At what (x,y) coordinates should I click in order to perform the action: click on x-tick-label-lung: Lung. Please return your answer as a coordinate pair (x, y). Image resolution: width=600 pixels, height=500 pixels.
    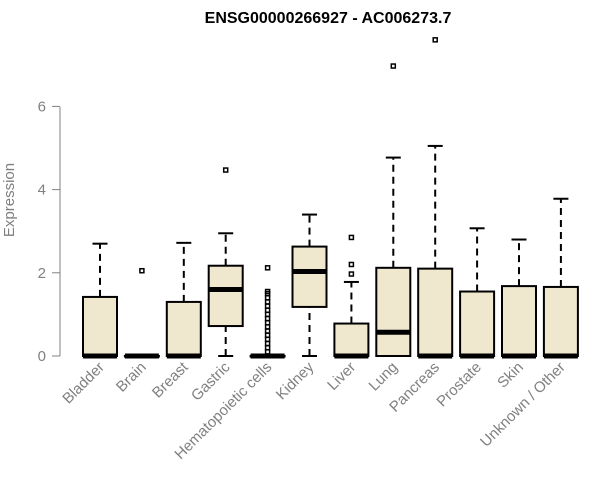
    Looking at the image, I should click on (384, 377).